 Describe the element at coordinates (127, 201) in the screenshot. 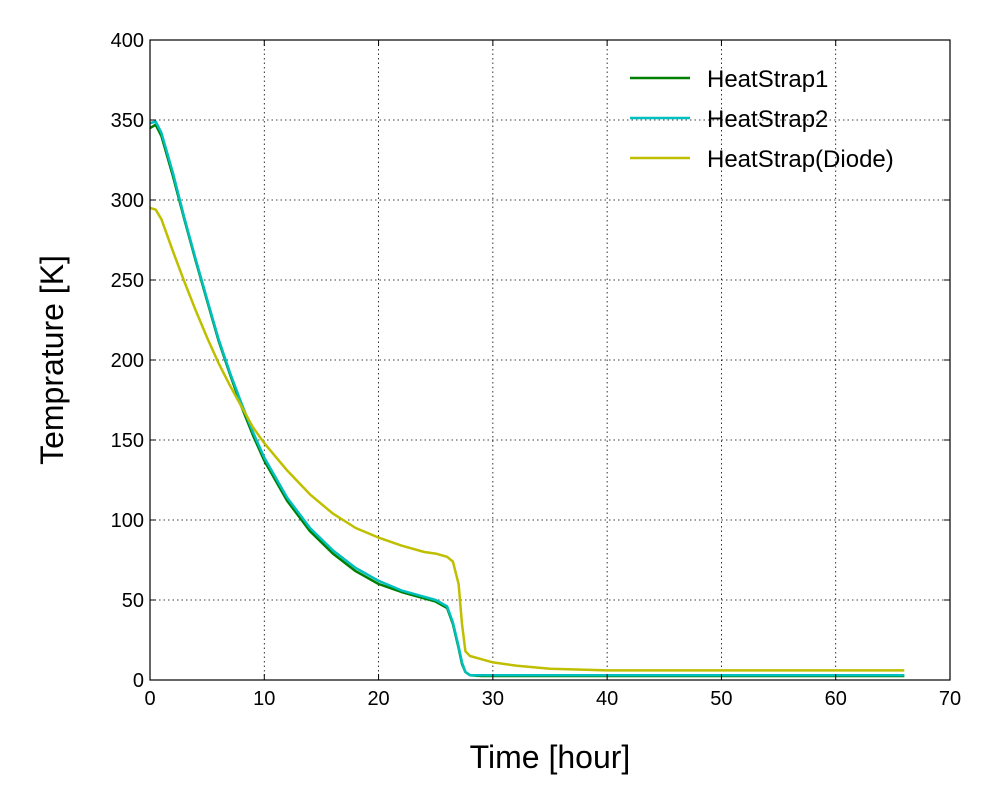

I see `y-tick-label: 300` at that location.